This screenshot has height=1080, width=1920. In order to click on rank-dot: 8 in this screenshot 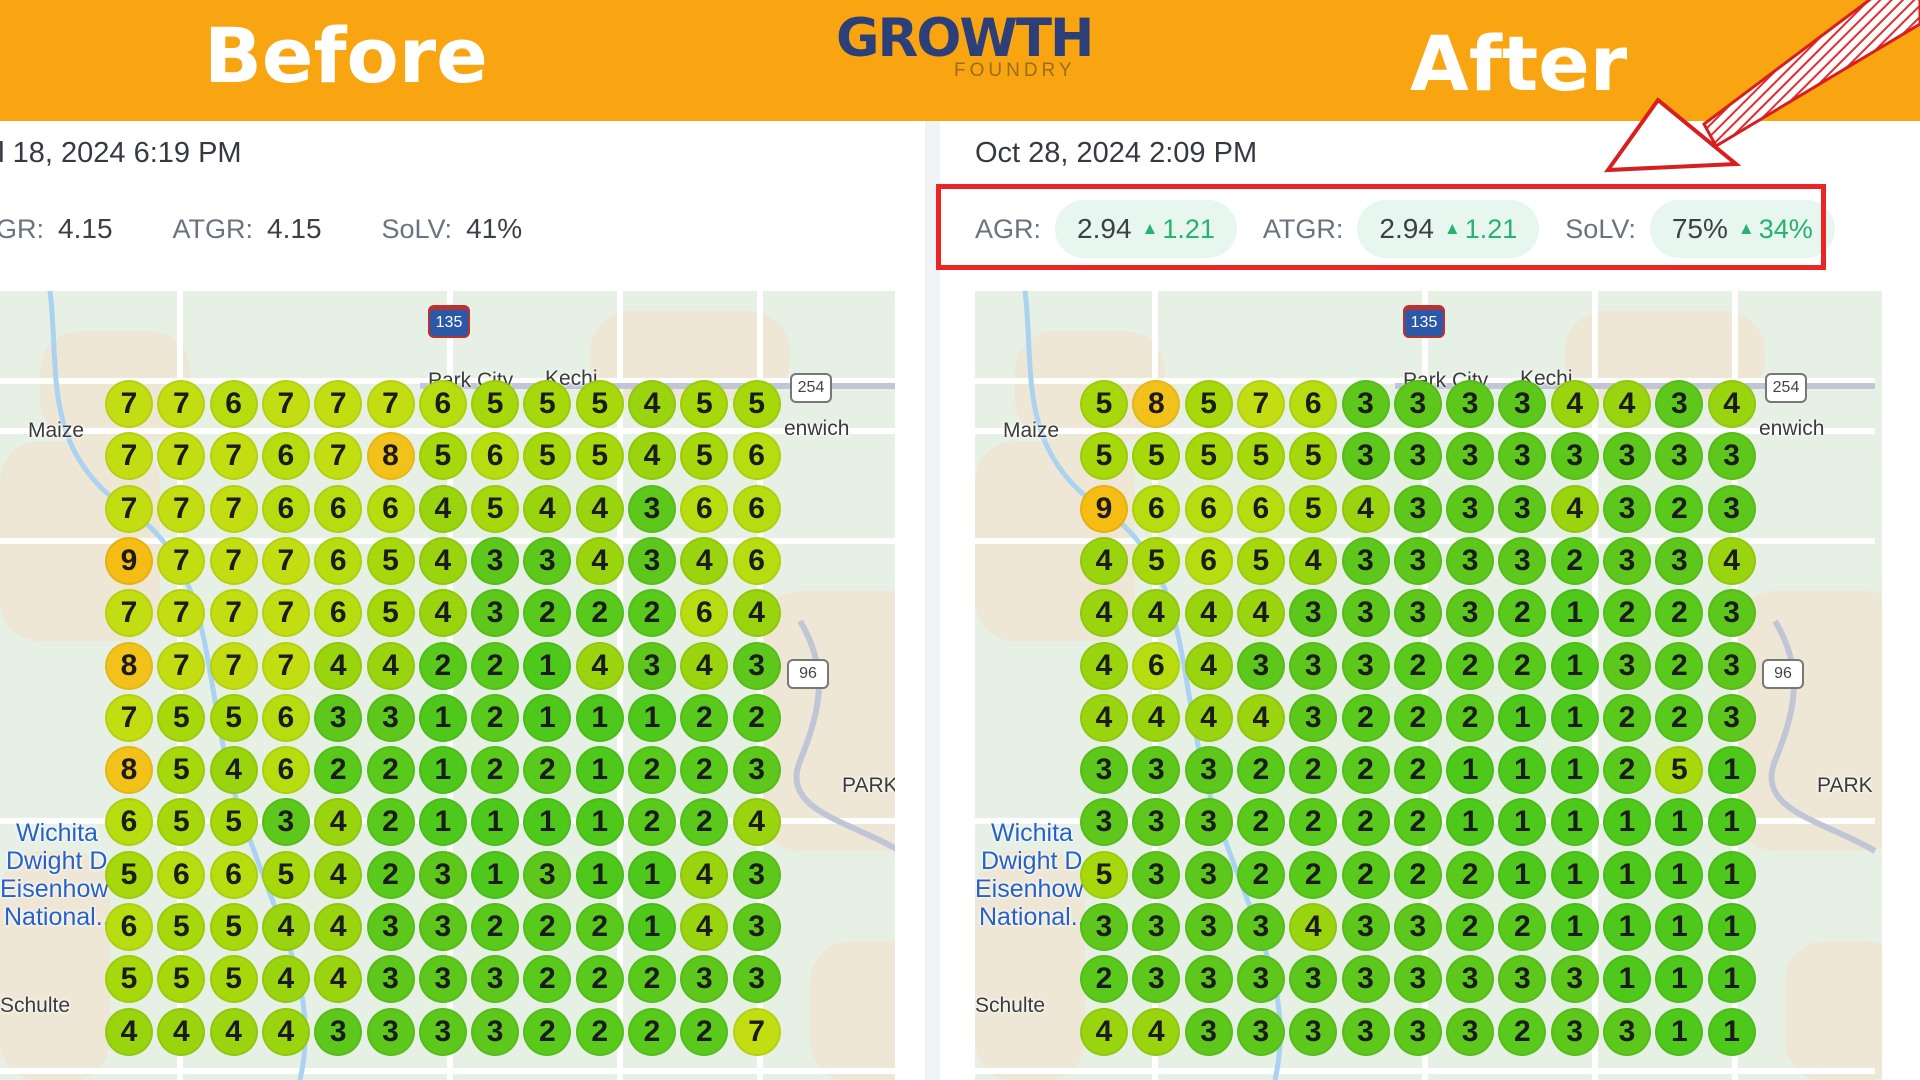, I will do `click(1156, 404)`.